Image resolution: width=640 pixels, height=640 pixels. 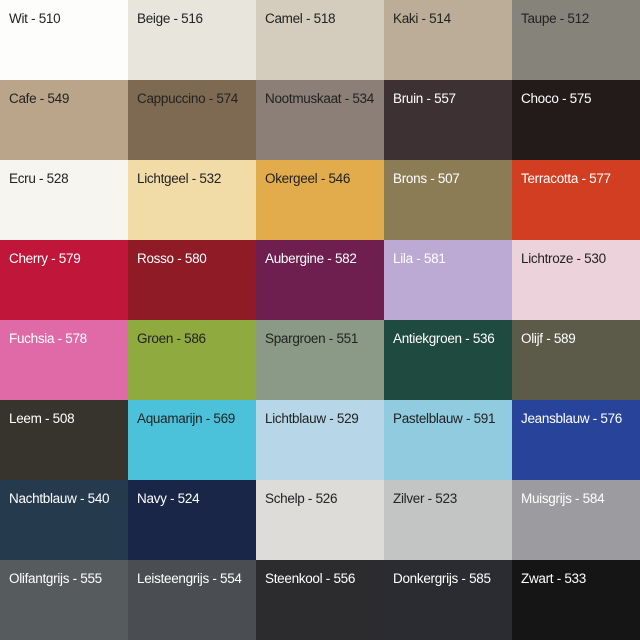 What do you see at coordinates (548, 338) in the screenshot?
I see `swatch-label: Olijf - 589` at bounding box center [548, 338].